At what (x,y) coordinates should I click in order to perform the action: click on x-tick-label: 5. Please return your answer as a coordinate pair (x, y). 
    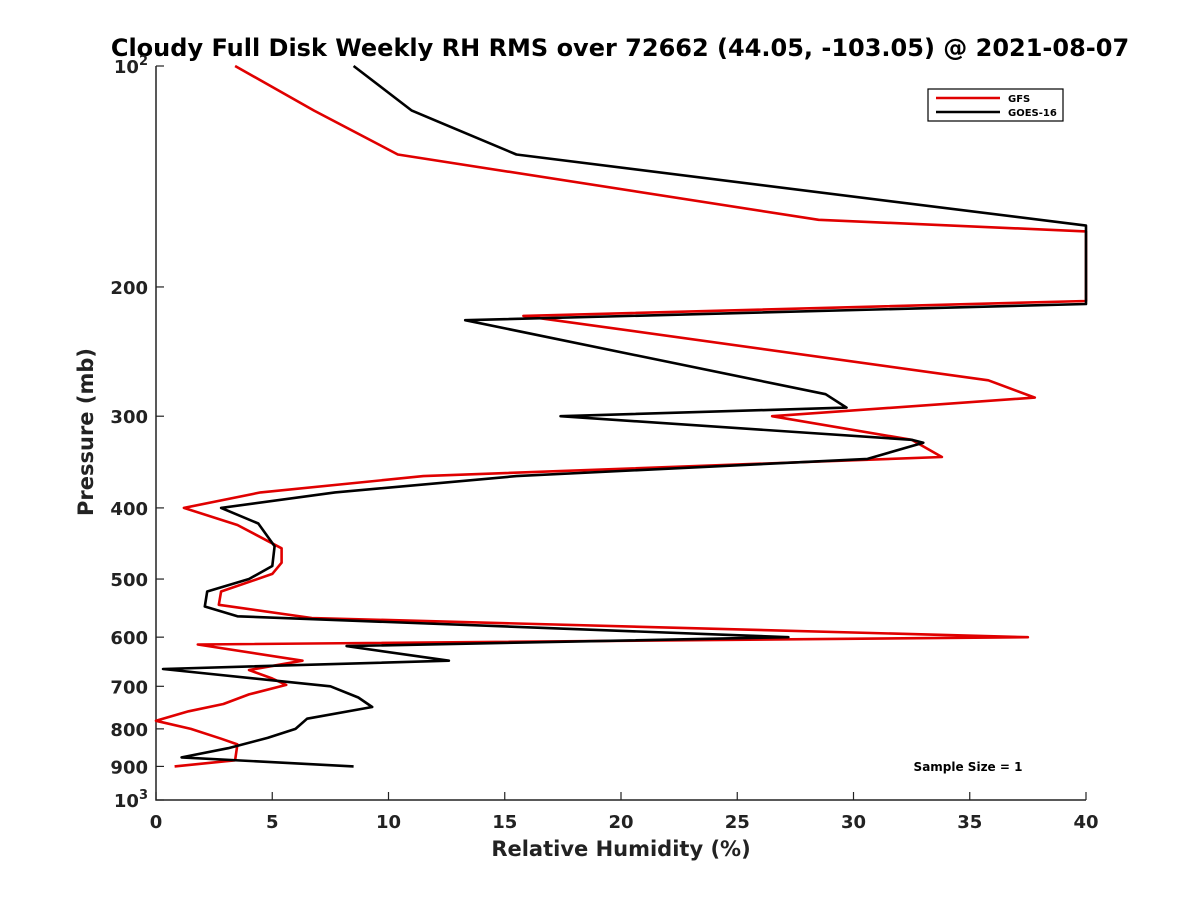
    Looking at the image, I should click on (272, 822).